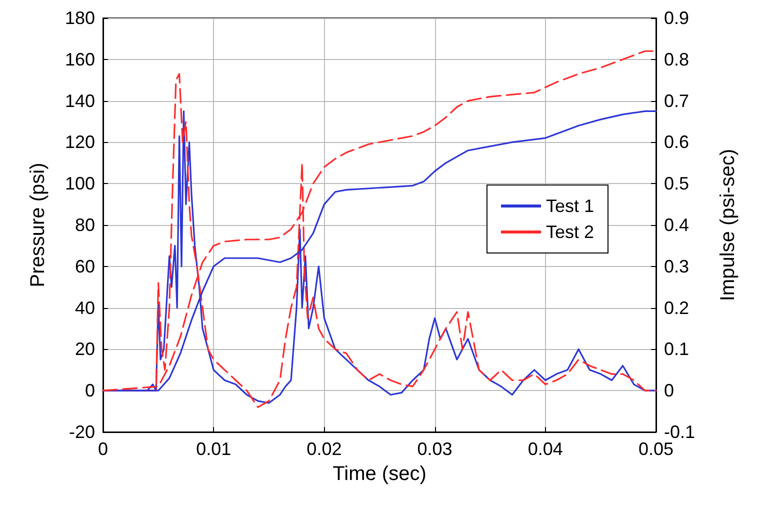 This screenshot has height=509, width=758. I want to click on legend-label: Test 1, so click(570, 206).